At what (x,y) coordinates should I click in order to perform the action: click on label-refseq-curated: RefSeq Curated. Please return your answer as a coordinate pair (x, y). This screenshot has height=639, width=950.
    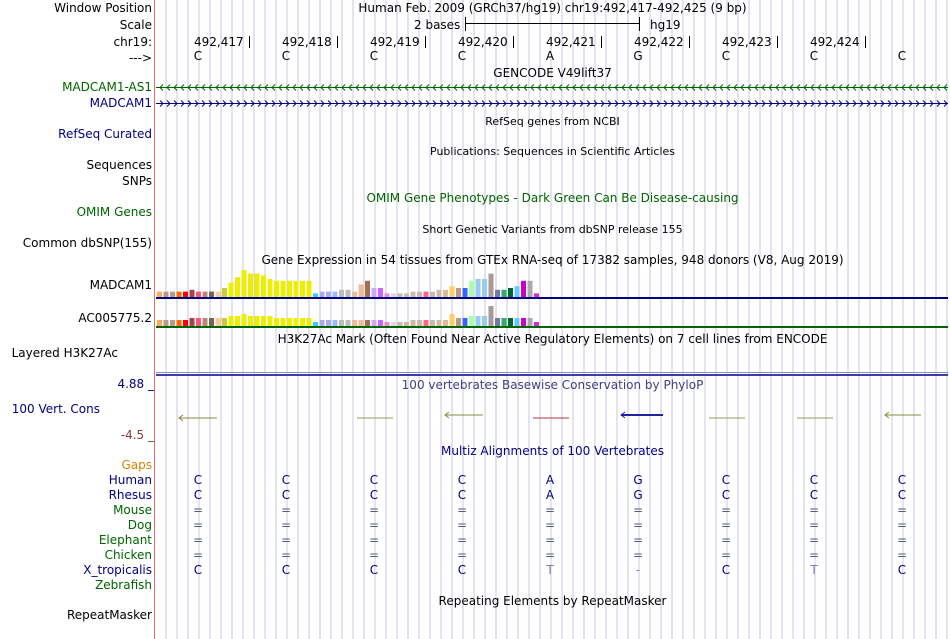
    Looking at the image, I should click on (105, 134).